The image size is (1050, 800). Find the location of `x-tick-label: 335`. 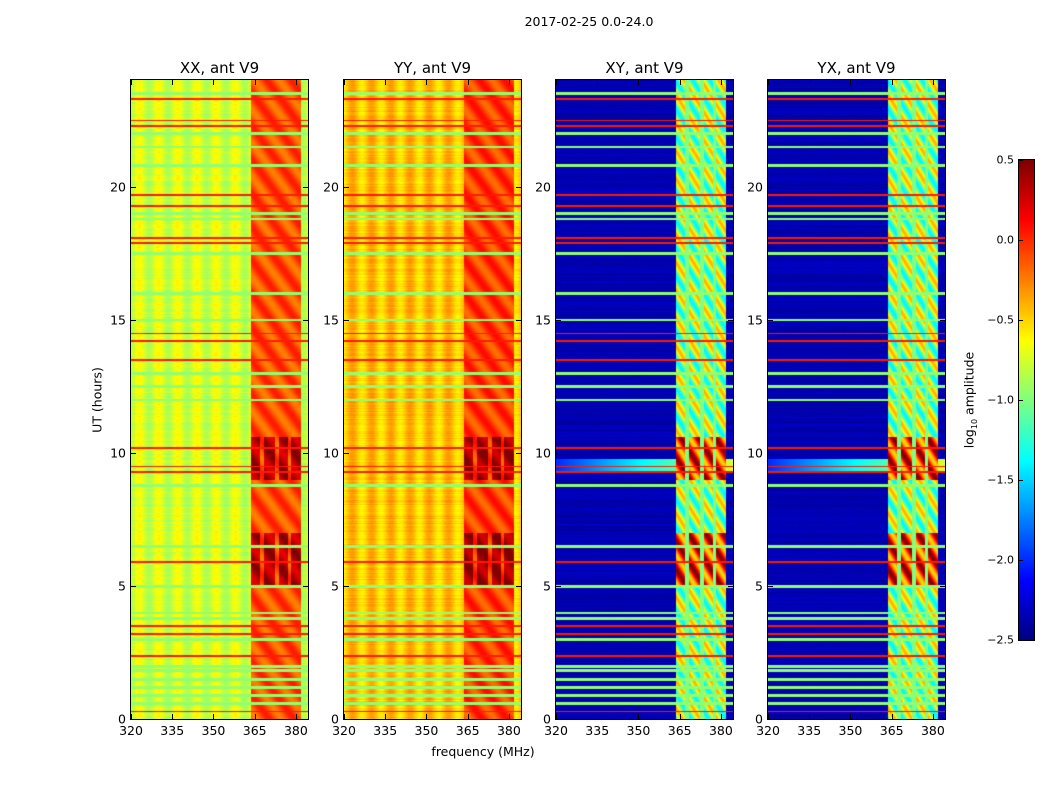

x-tick-label: 335 is located at coordinates (385, 730).